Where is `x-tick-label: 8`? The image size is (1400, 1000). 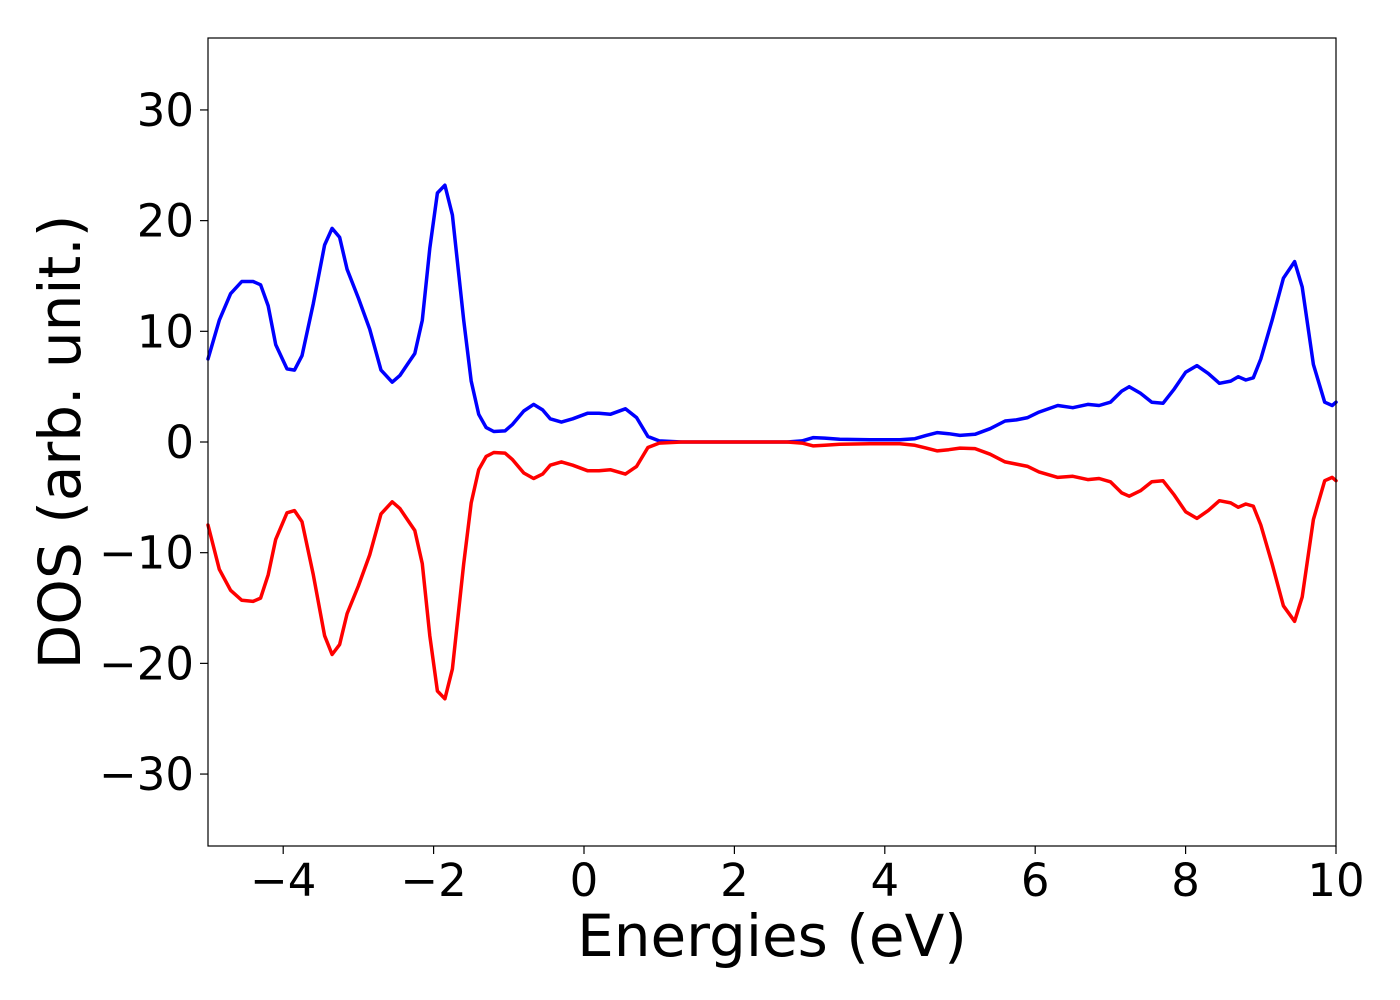 x-tick-label: 8 is located at coordinates (1185, 880).